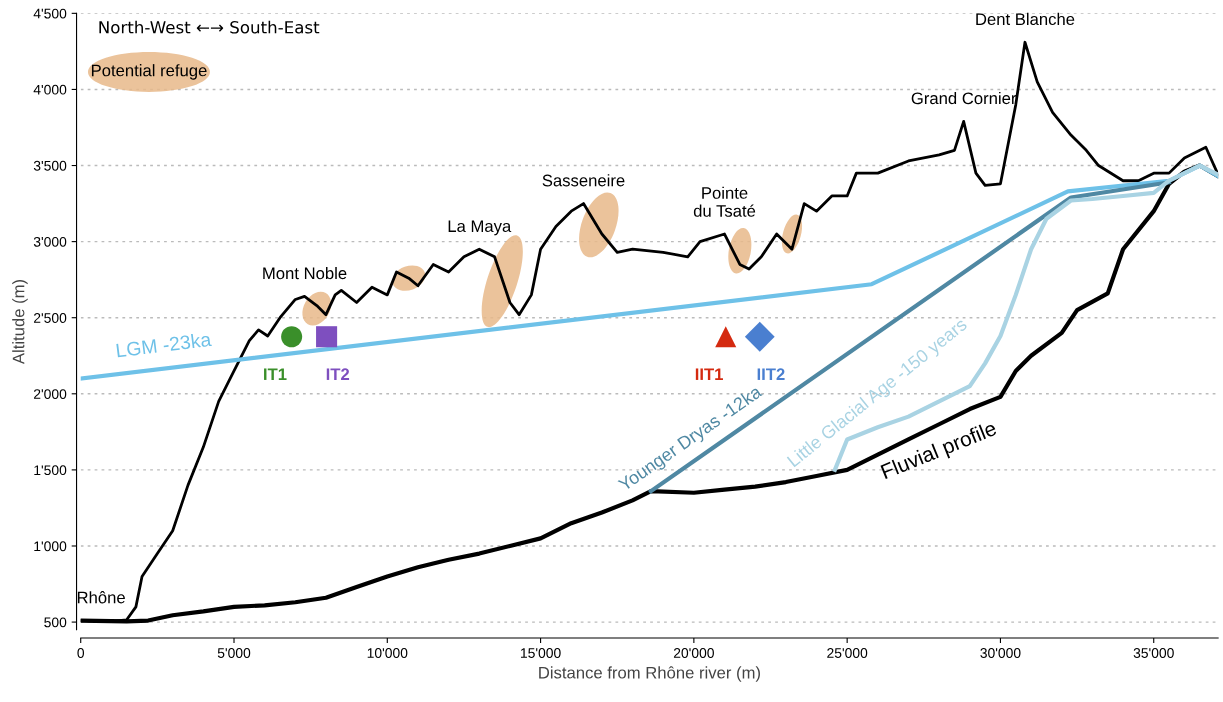  I want to click on y-tick-label: 1'500, so click(50, 470).